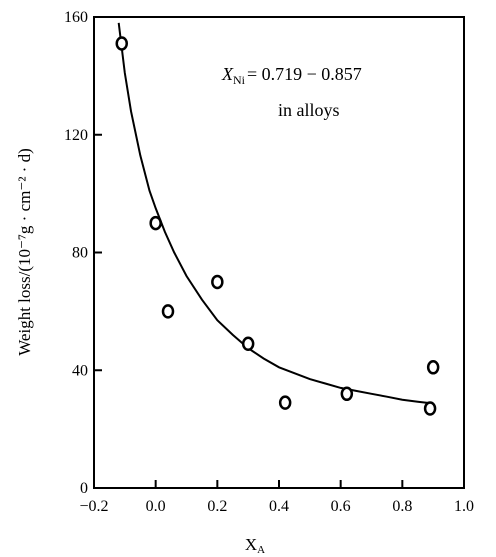 Image resolution: width=496 pixels, height=557 pixels. I want to click on annotation: XNi = 0.719 − 0.857 in alloys, so click(291, 92).